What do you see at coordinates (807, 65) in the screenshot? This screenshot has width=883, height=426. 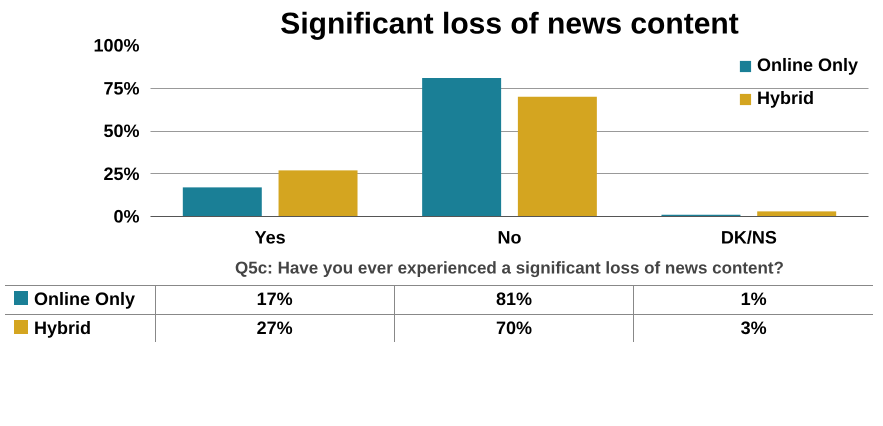 I see `legend-label: Online Only` at bounding box center [807, 65].